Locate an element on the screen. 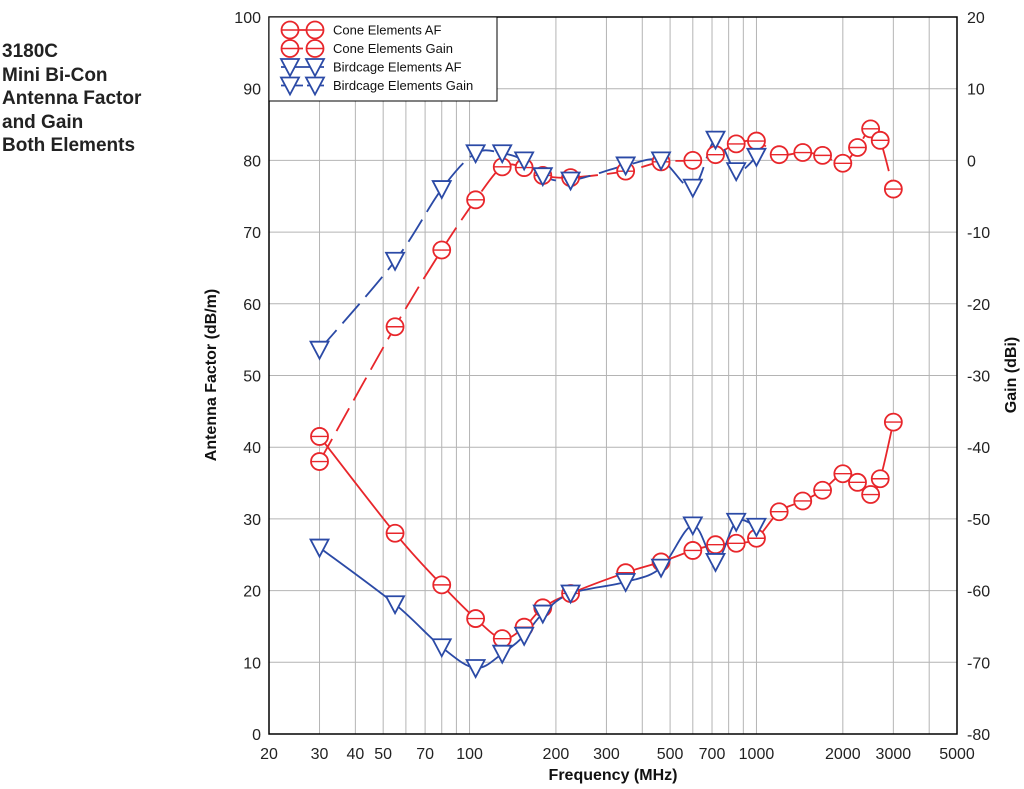 This screenshot has width=1024, height=789. y-tick-label-right: -80 is located at coordinates (978, 735).